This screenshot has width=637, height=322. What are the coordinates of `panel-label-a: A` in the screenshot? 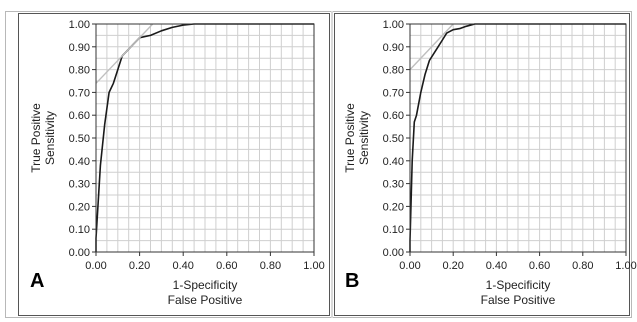 It's located at (37, 281).